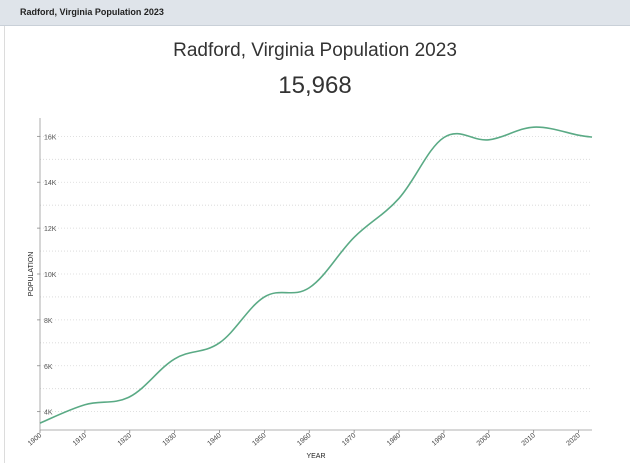 Image resolution: width=630 pixels, height=463 pixels. I want to click on y-tick-label: 6K, so click(48, 367).